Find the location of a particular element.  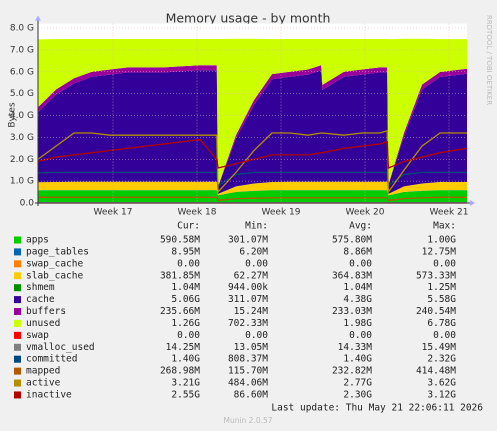

legend-avg: 233.03M is located at coordinates (352, 311).